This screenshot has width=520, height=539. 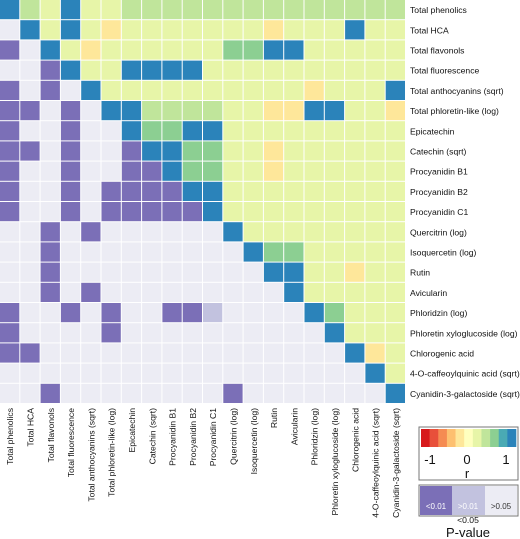 I want to click on p-legend-label-weak: >0.05, so click(x=501, y=506).